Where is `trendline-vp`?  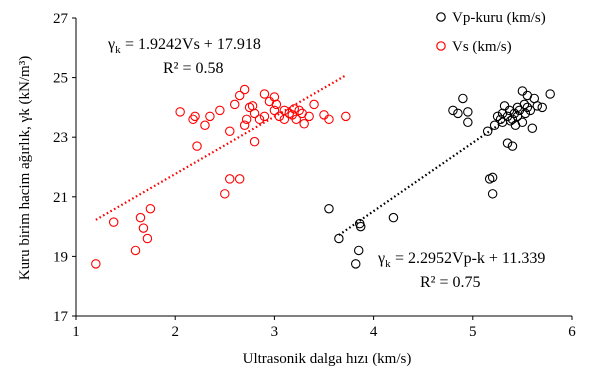 trendline-vp is located at coordinates (421, 178).